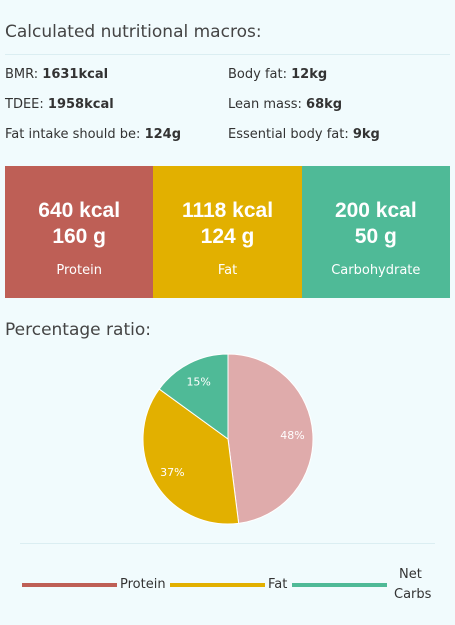 This screenshot has height=625, width=455. Describe the element at coordinates (292, 435) in the screenshot. I see `pie-label-protein: 48%` at that location.